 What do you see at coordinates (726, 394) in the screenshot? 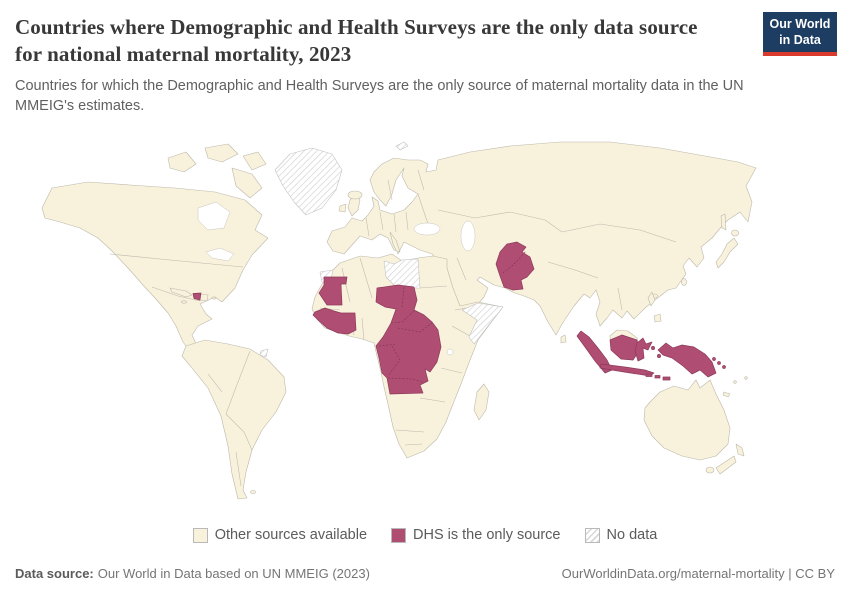
I see `new-caledonia` at bounding box center [726, 394].